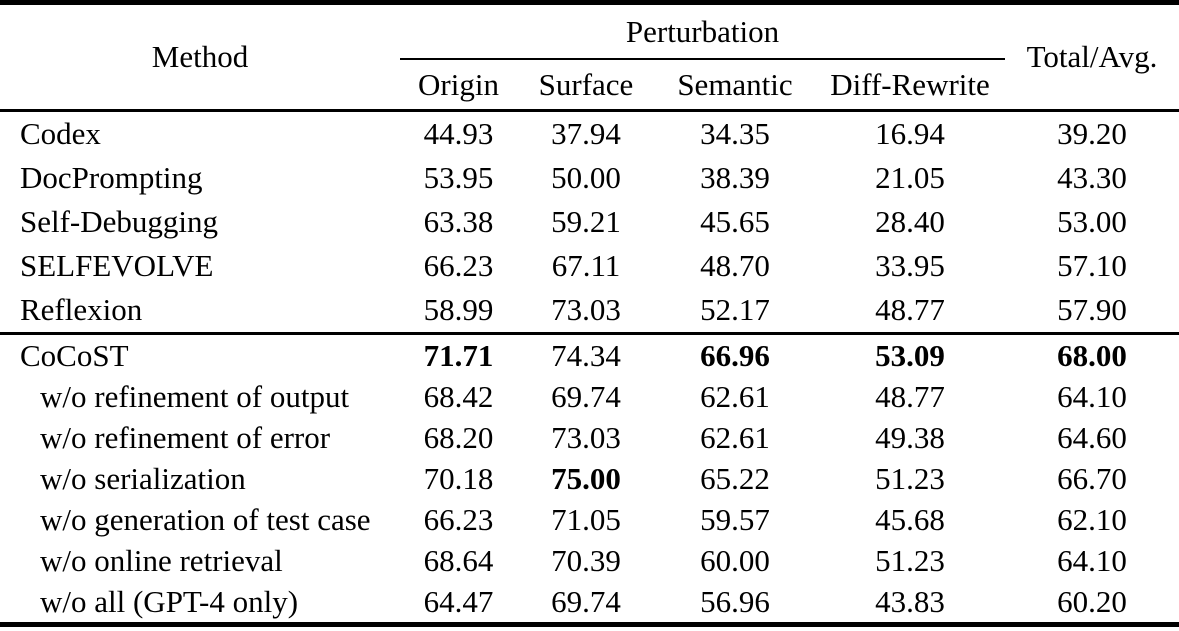  What do you see at coordinates (735, 221) in the screenshot?
I see `value-cell: 45.65` at bounding box center [735, 221].